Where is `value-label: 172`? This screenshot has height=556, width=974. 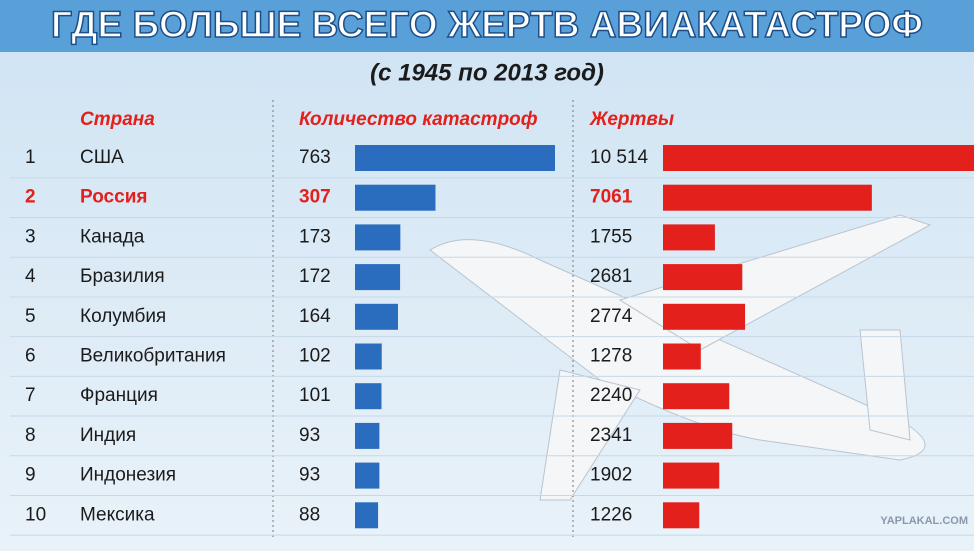
value-label: 172 is located at coordinates (315, 276).